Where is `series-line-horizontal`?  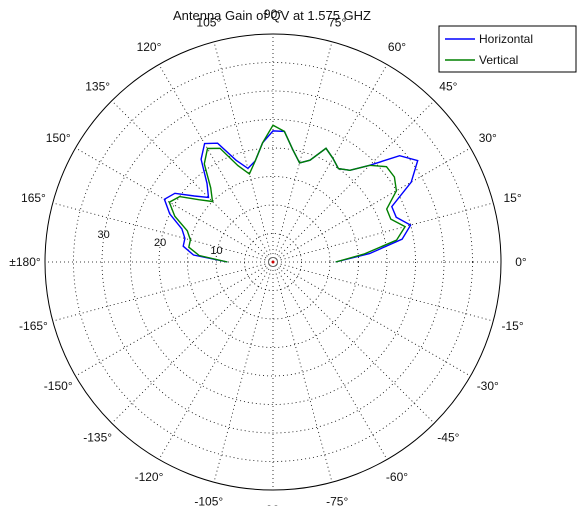
series-line-horizontal is located at coordinates (291, 196).